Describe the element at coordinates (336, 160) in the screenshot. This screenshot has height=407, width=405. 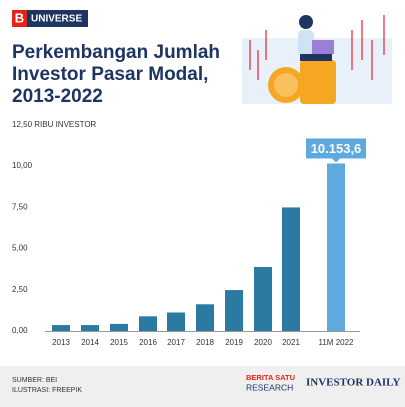
I see `value-label-pointer` at that location.